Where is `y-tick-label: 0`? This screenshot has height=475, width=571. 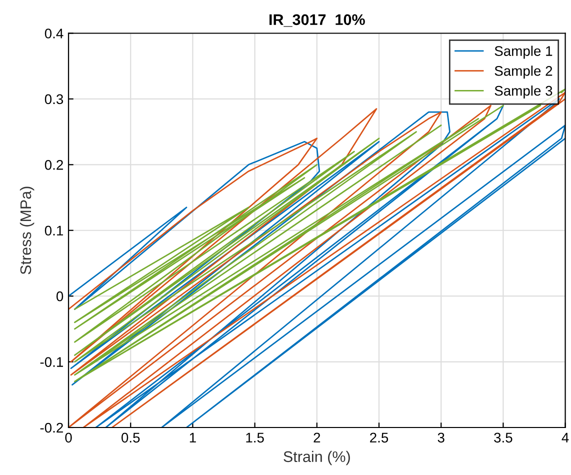
y-tick-label: 0 is located at coordinates (60, 296).